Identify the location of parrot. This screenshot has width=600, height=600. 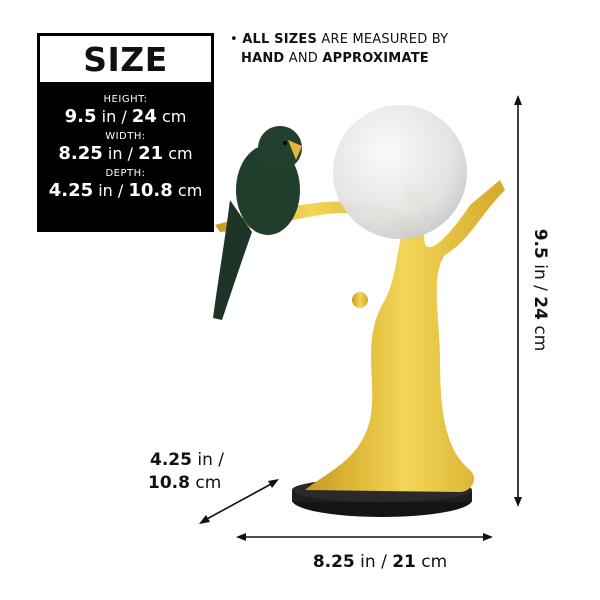
(257, 223).